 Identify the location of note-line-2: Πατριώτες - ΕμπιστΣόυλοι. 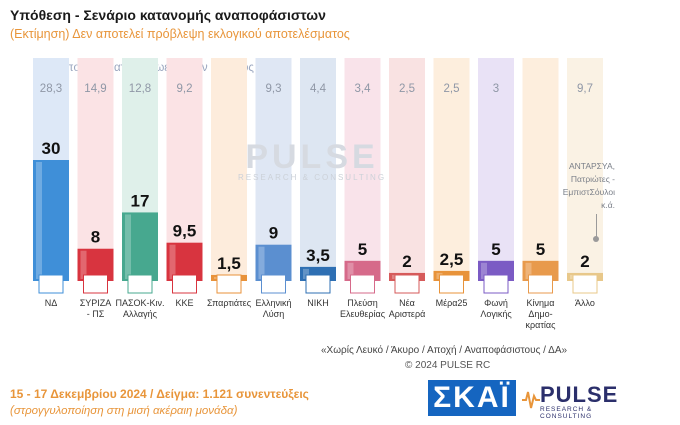
(588, 185).